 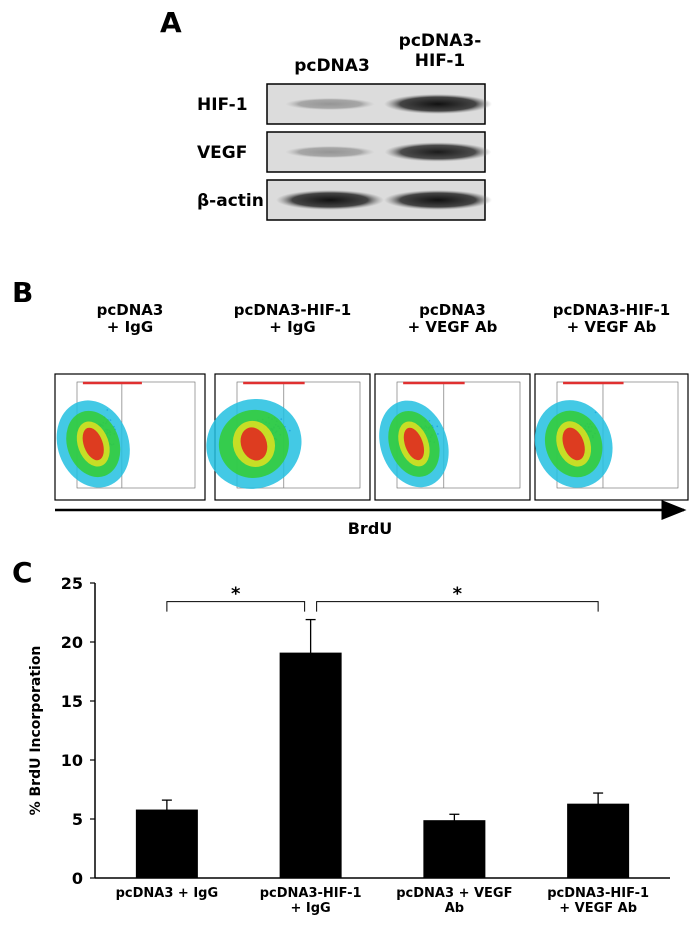 What do you see at coordinates (222, 105) in the screenshot?
I see `blot-row-label: HIF-1` at bounding box center [222, 105].